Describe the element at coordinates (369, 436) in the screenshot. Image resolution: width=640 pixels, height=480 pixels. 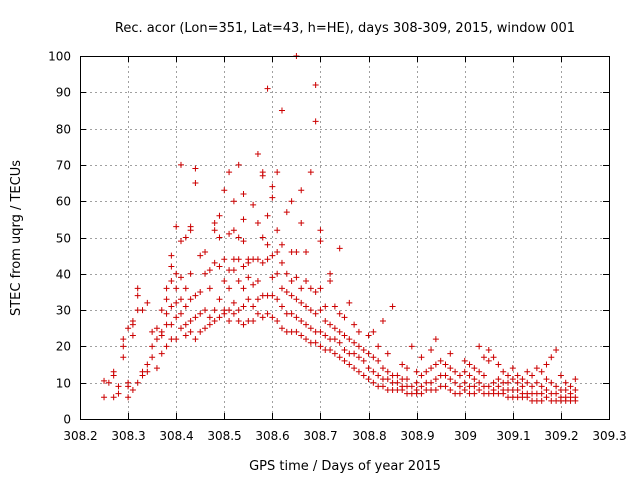
I see `x-tick-label: 308.8` at that location.